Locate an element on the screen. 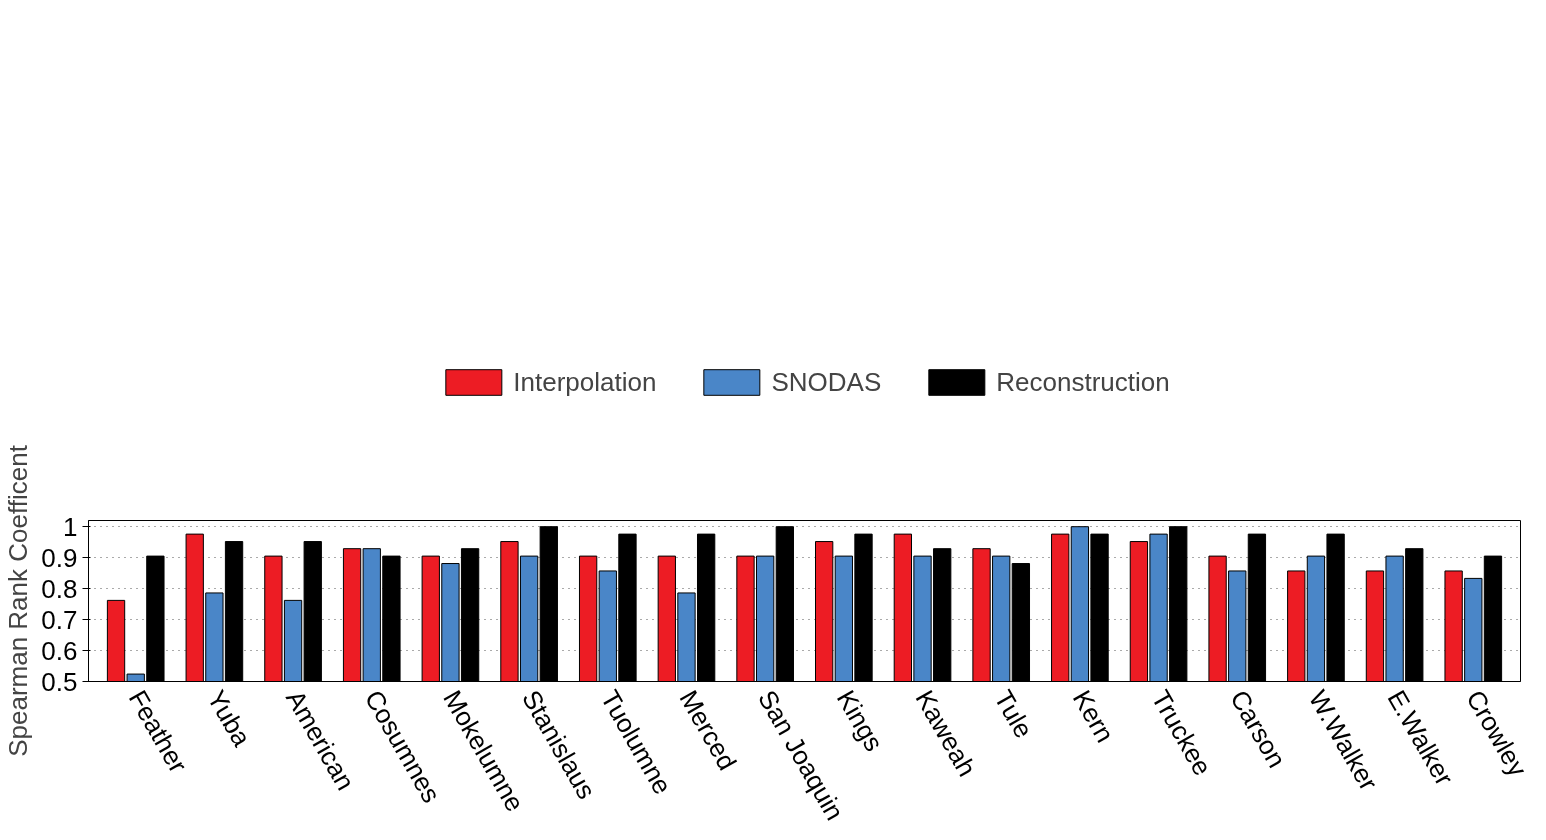 The height and width of the screenshot is (840, 1546). y-tick-label: 1 is located at coordinates (70, 526).